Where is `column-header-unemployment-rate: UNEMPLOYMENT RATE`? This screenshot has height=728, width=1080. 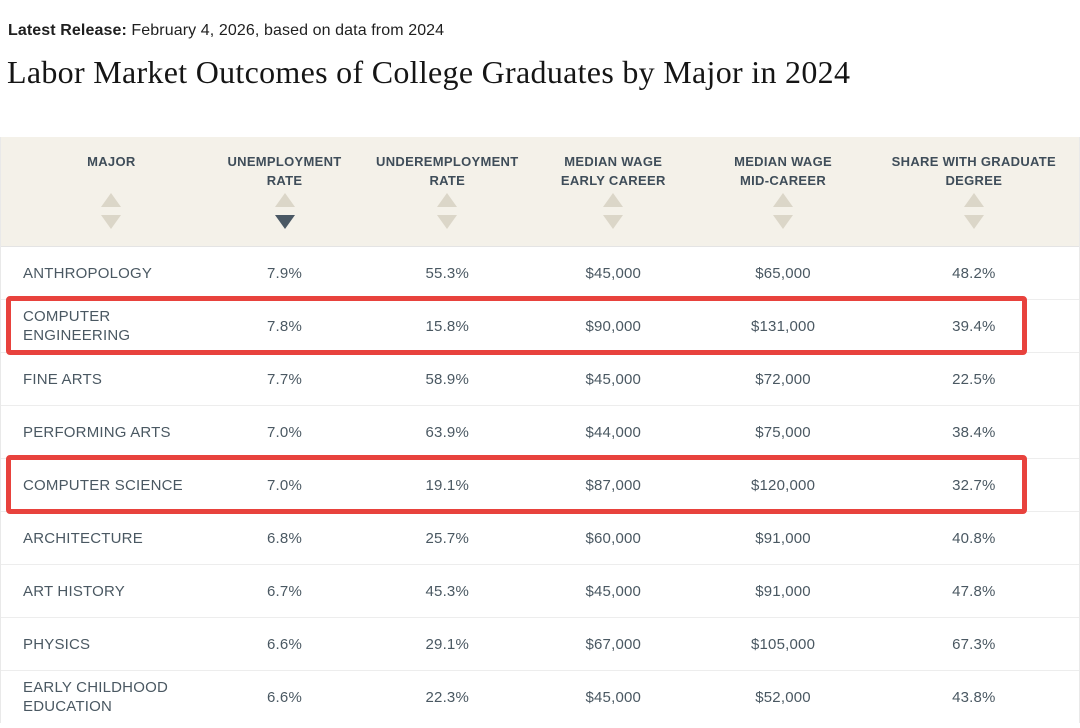 column-header-unemployment-rate: UNEMPLOYMENT RATE is located at coordinates (285, 191).